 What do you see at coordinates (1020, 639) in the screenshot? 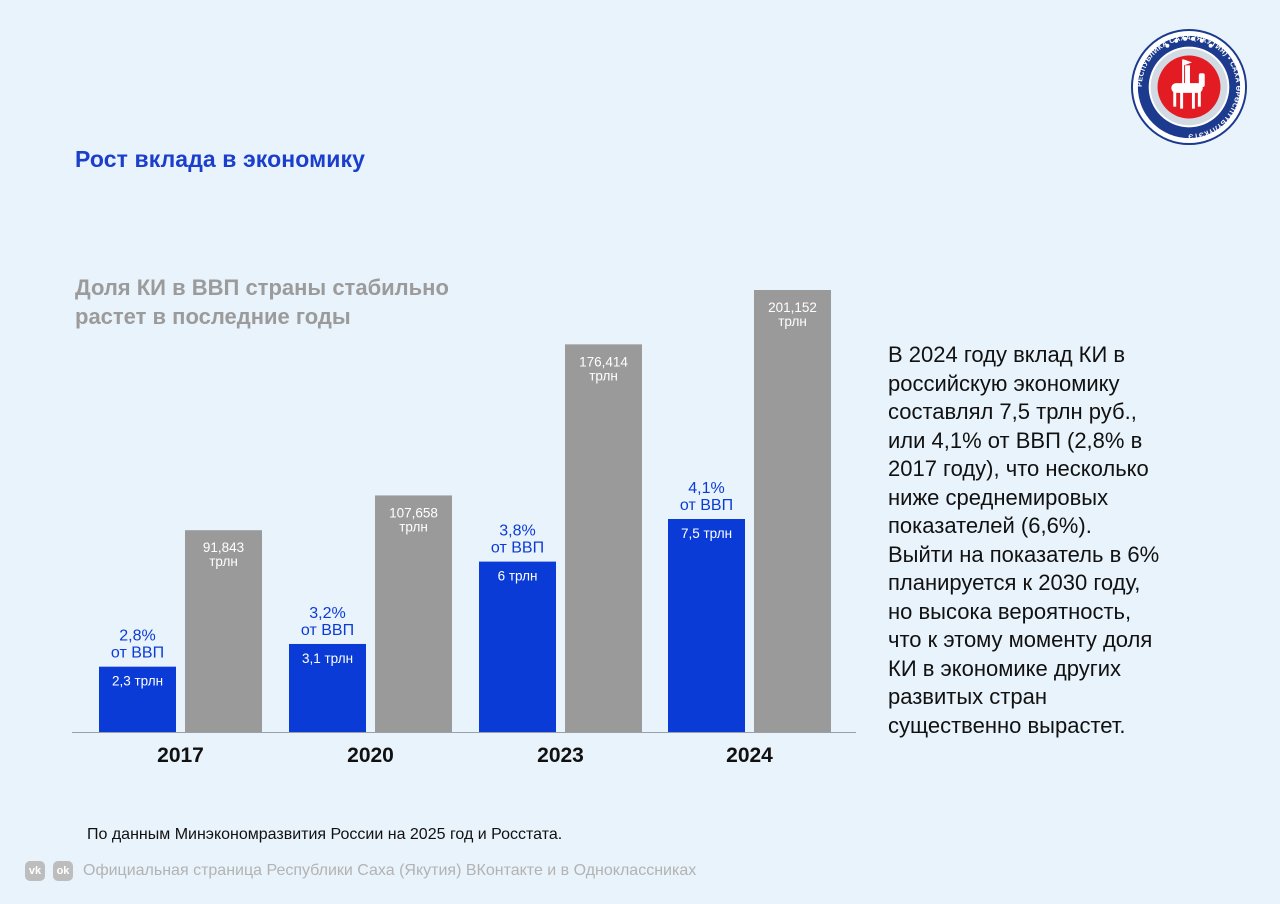
I see `side-text-line: что к этому моменту доля` at bounding box center [1020, 639].